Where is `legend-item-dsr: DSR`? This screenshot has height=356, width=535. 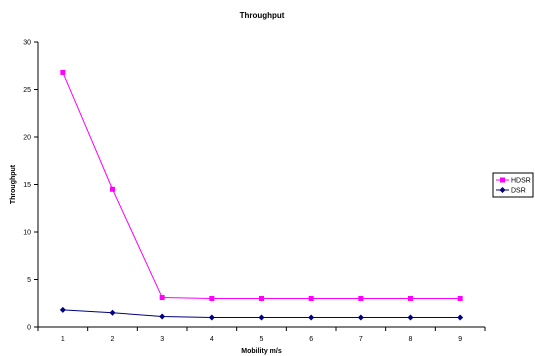 legend-item-dsr: DSR is located at coordinates (511, 191).